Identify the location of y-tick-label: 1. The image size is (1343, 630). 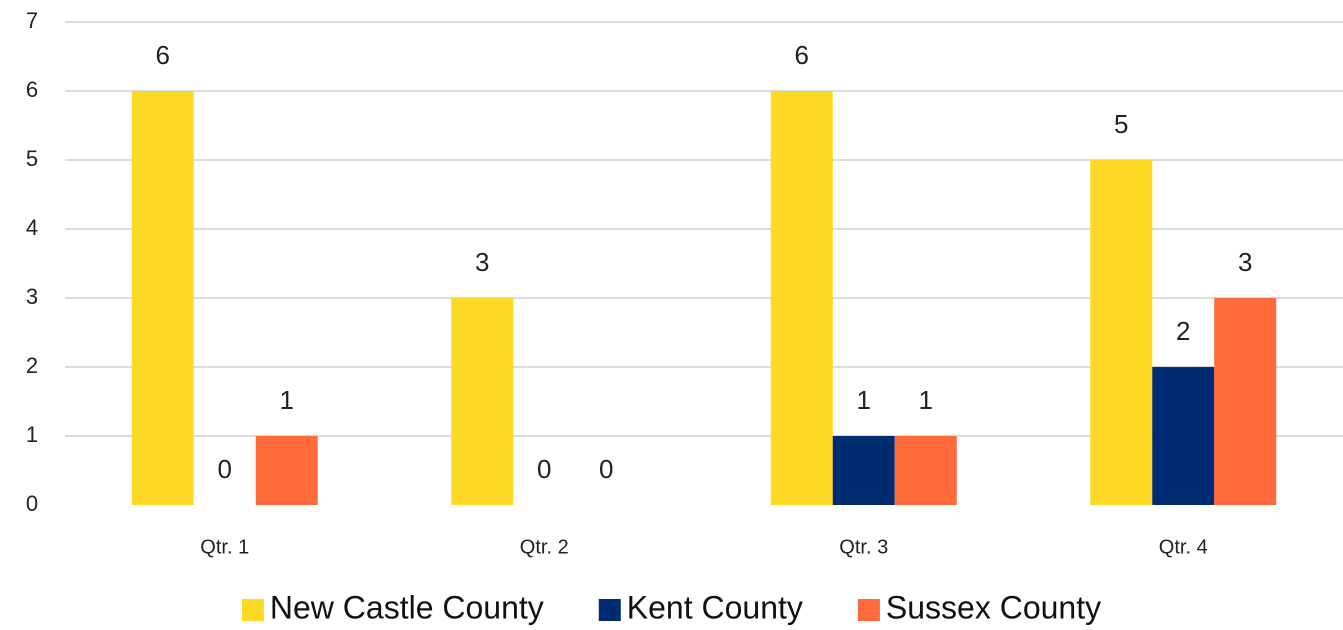
(32, 434).